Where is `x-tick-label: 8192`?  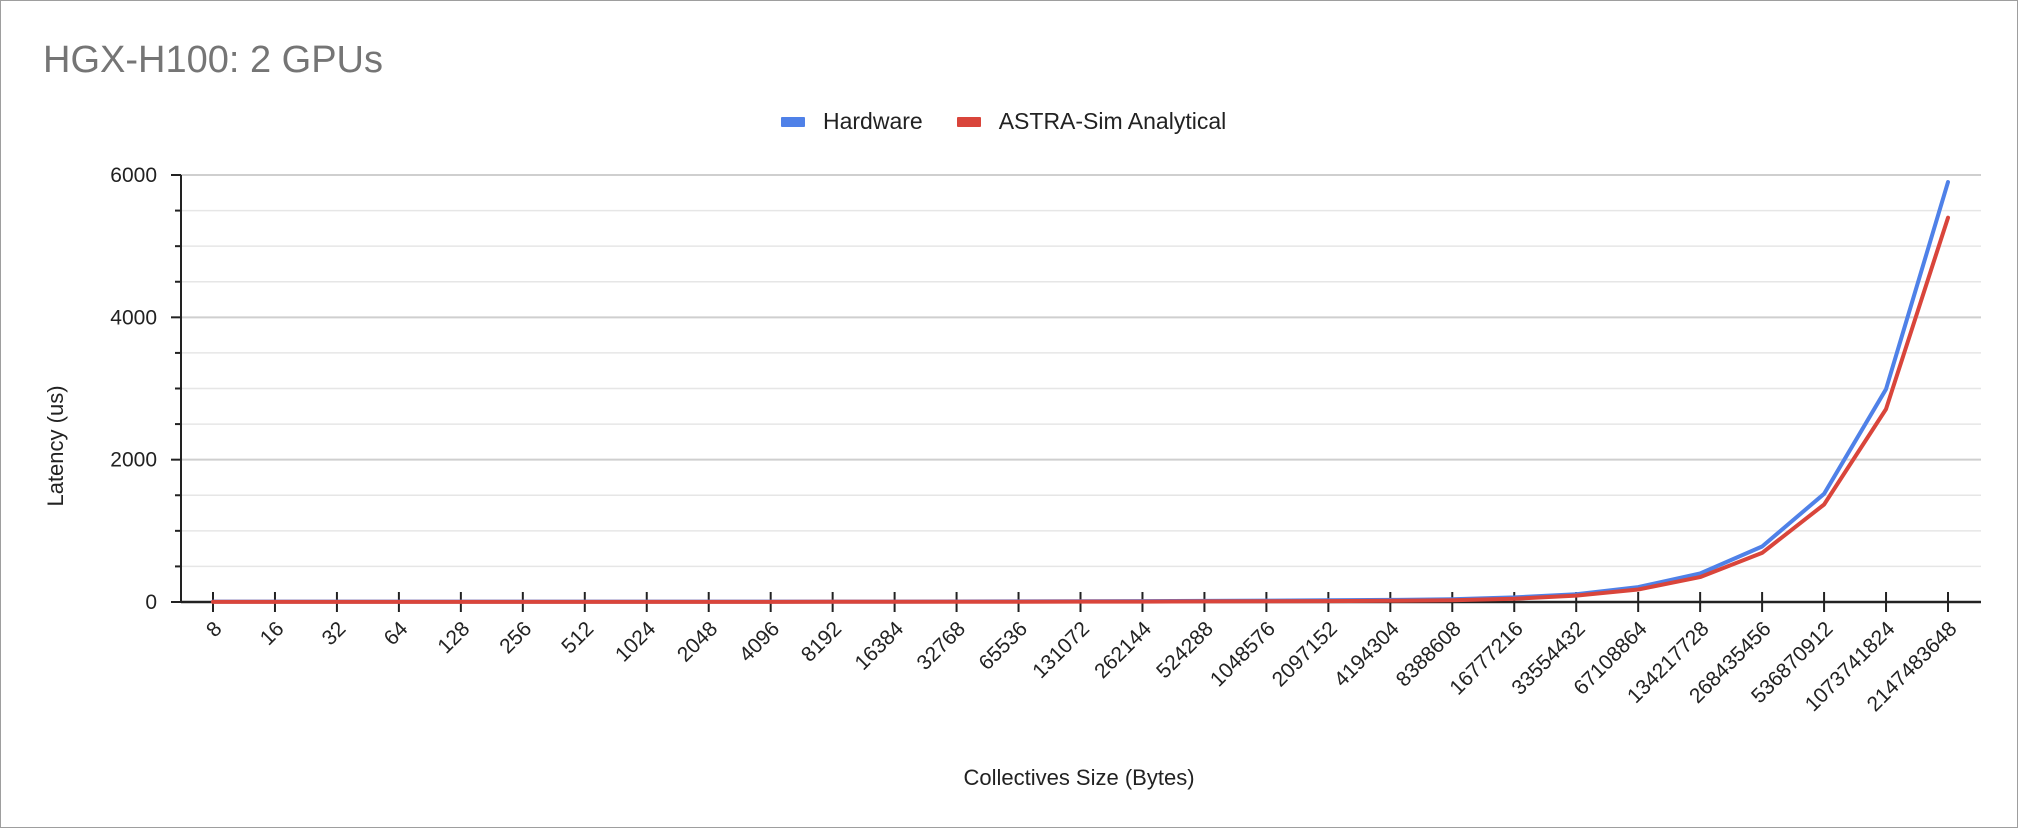
x-tick-label: 8192 is located at coordinates (821, 641).